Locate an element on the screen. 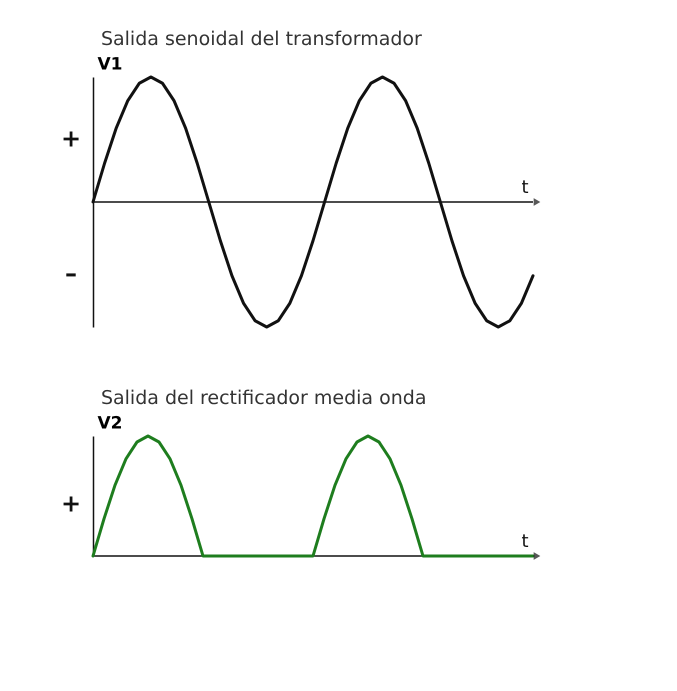  y-axis-title: V2 is located at coordinates (110, 424).